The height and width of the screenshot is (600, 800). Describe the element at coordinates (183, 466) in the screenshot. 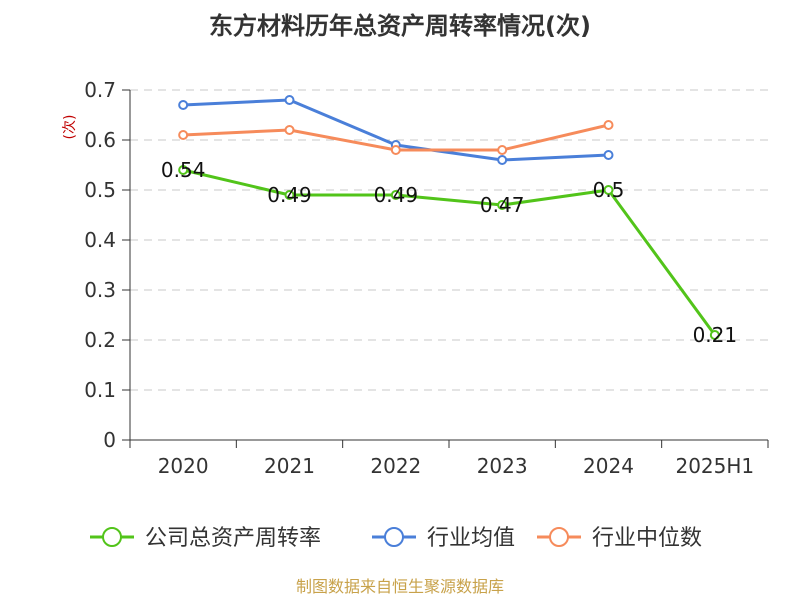

I see `x-tick-label: 2020` at that location.